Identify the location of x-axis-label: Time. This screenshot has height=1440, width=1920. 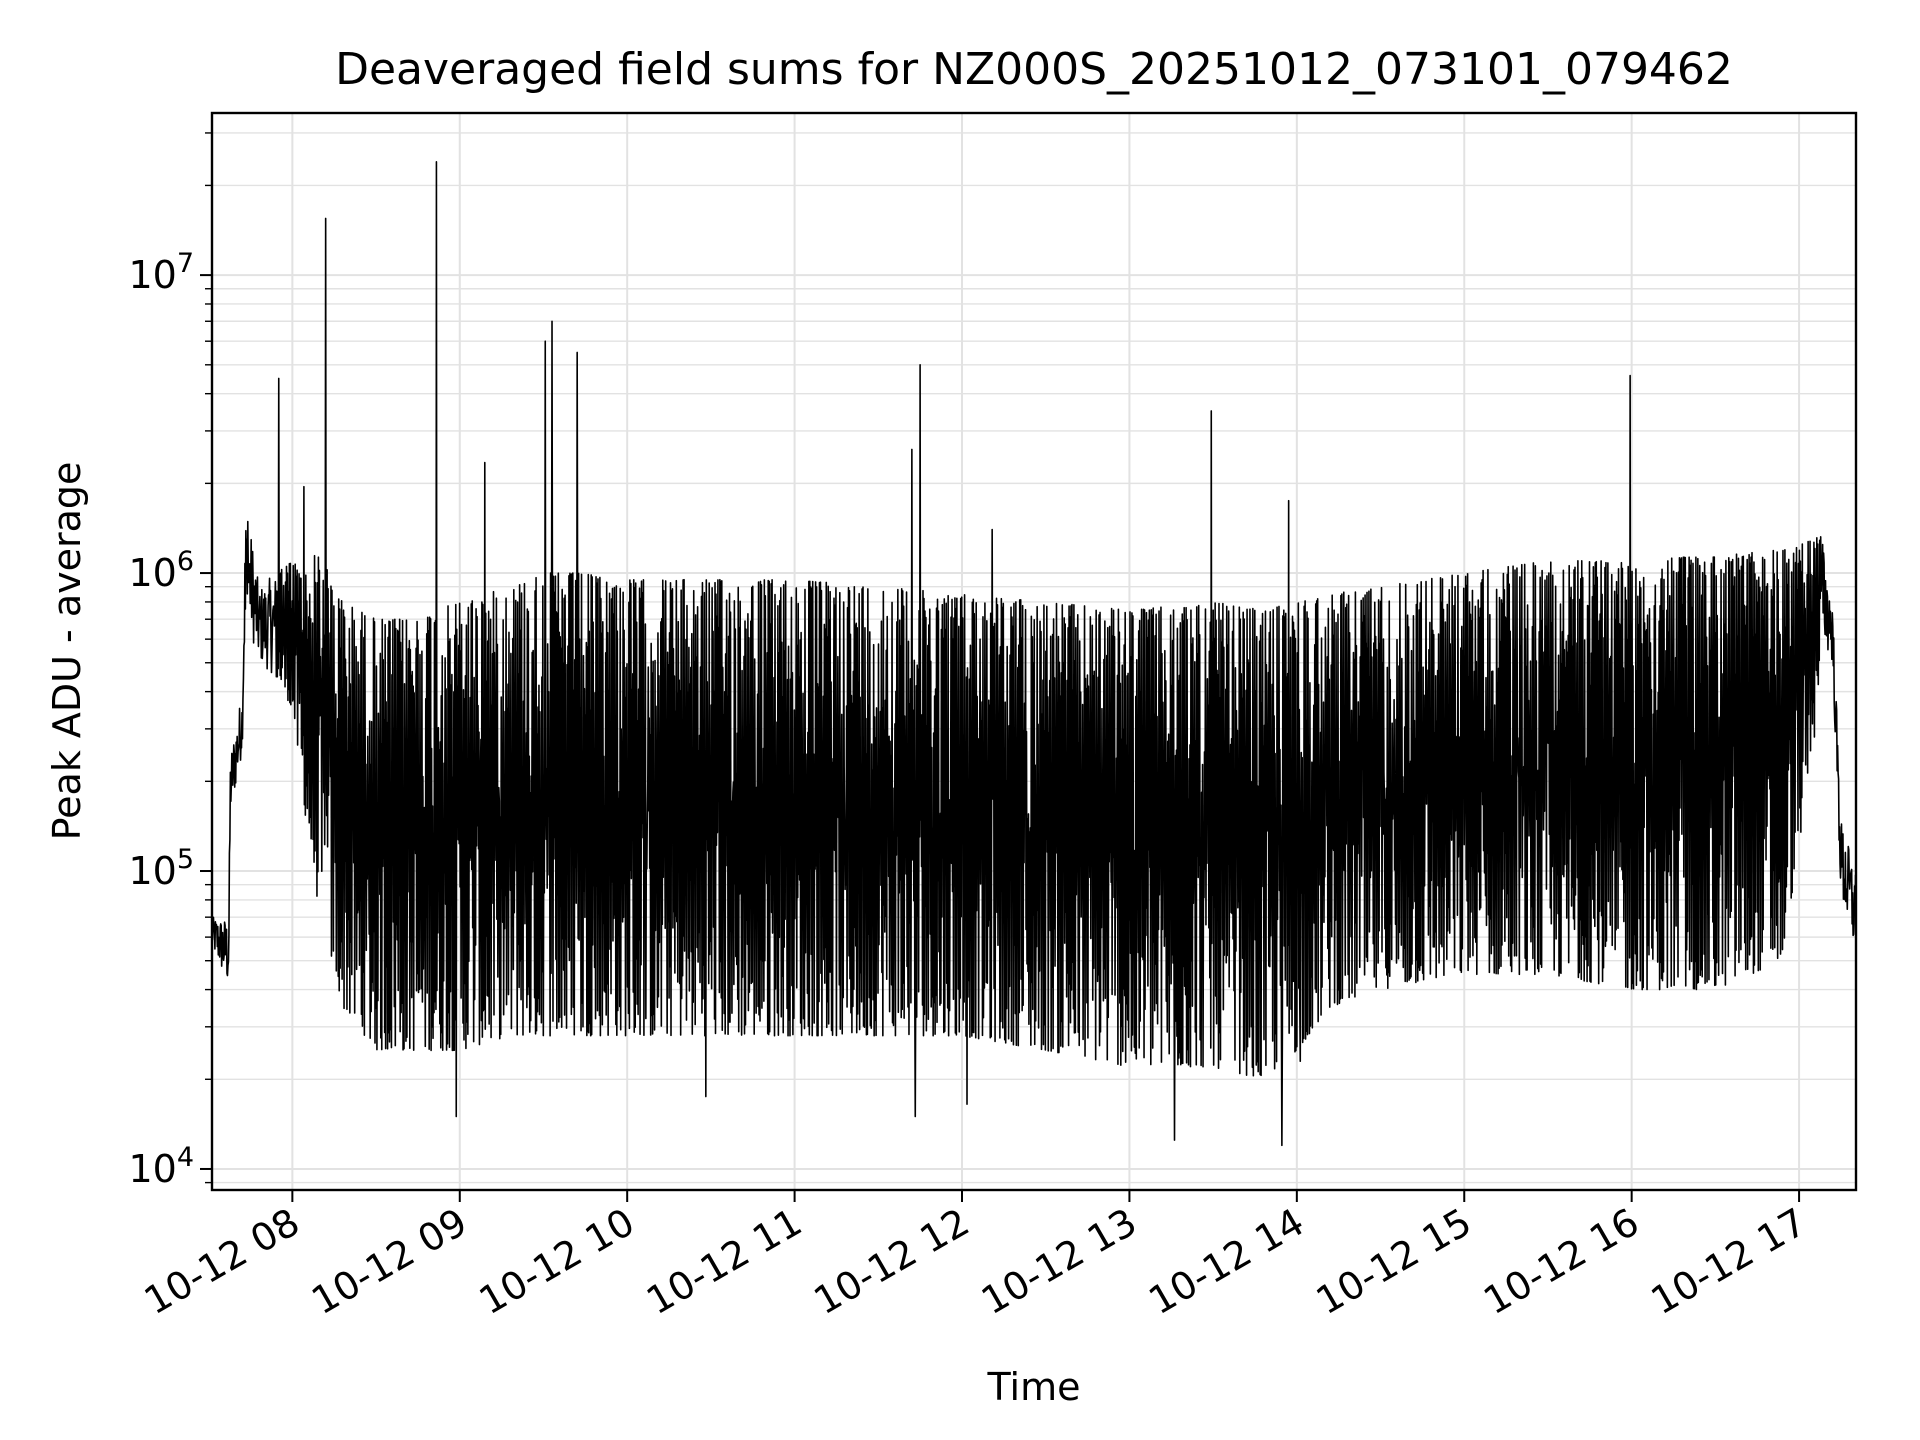
(1034, 1387).